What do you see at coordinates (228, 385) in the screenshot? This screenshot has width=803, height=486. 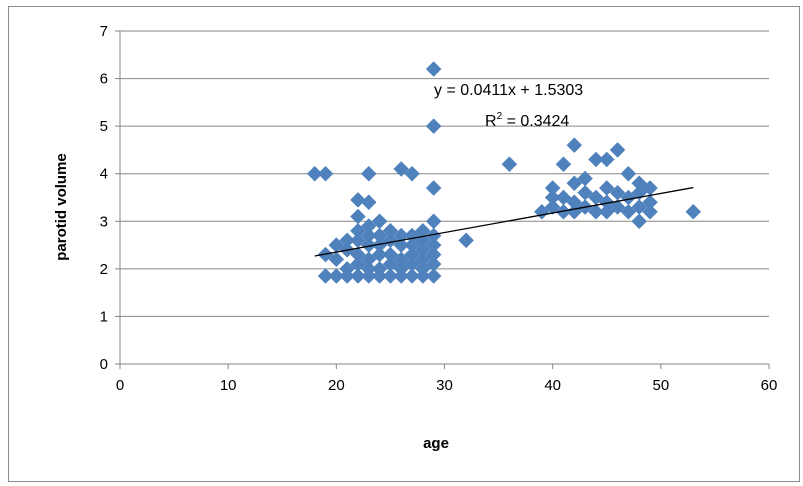 I see `x-tick-label: 10` at bounding box center [228, 385].